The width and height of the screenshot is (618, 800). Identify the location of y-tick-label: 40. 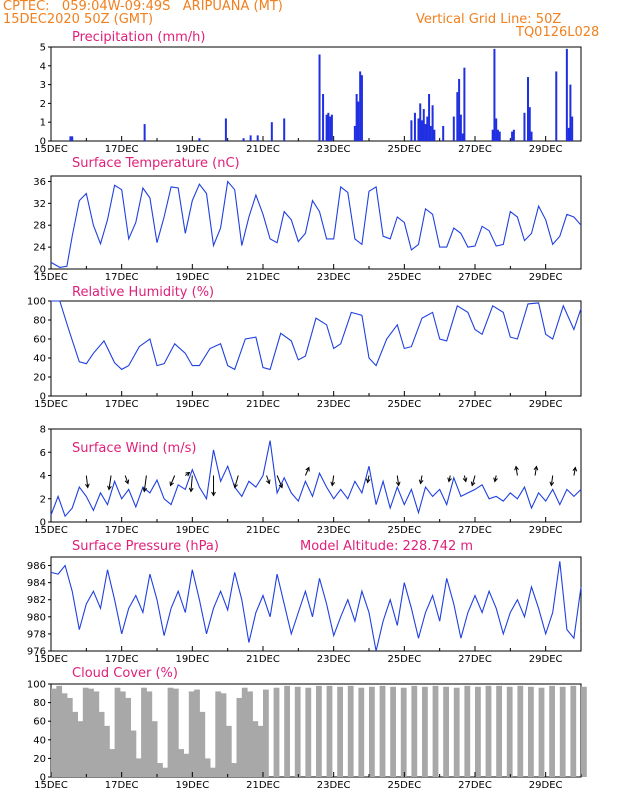
(39, 740).